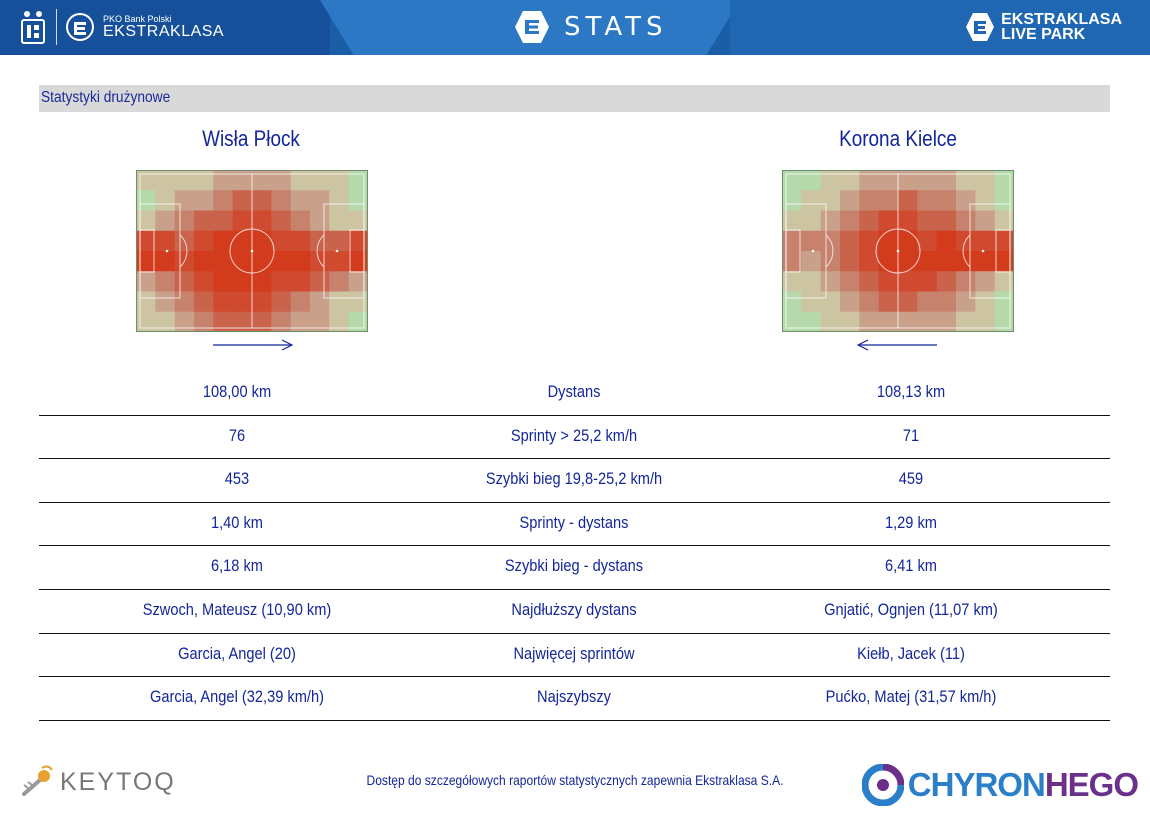 The width and height of the screenshot is (1150, 813). I want to click on livepark-text: EKSTRAKLASA LIVE PARK, so click(1061, 26).